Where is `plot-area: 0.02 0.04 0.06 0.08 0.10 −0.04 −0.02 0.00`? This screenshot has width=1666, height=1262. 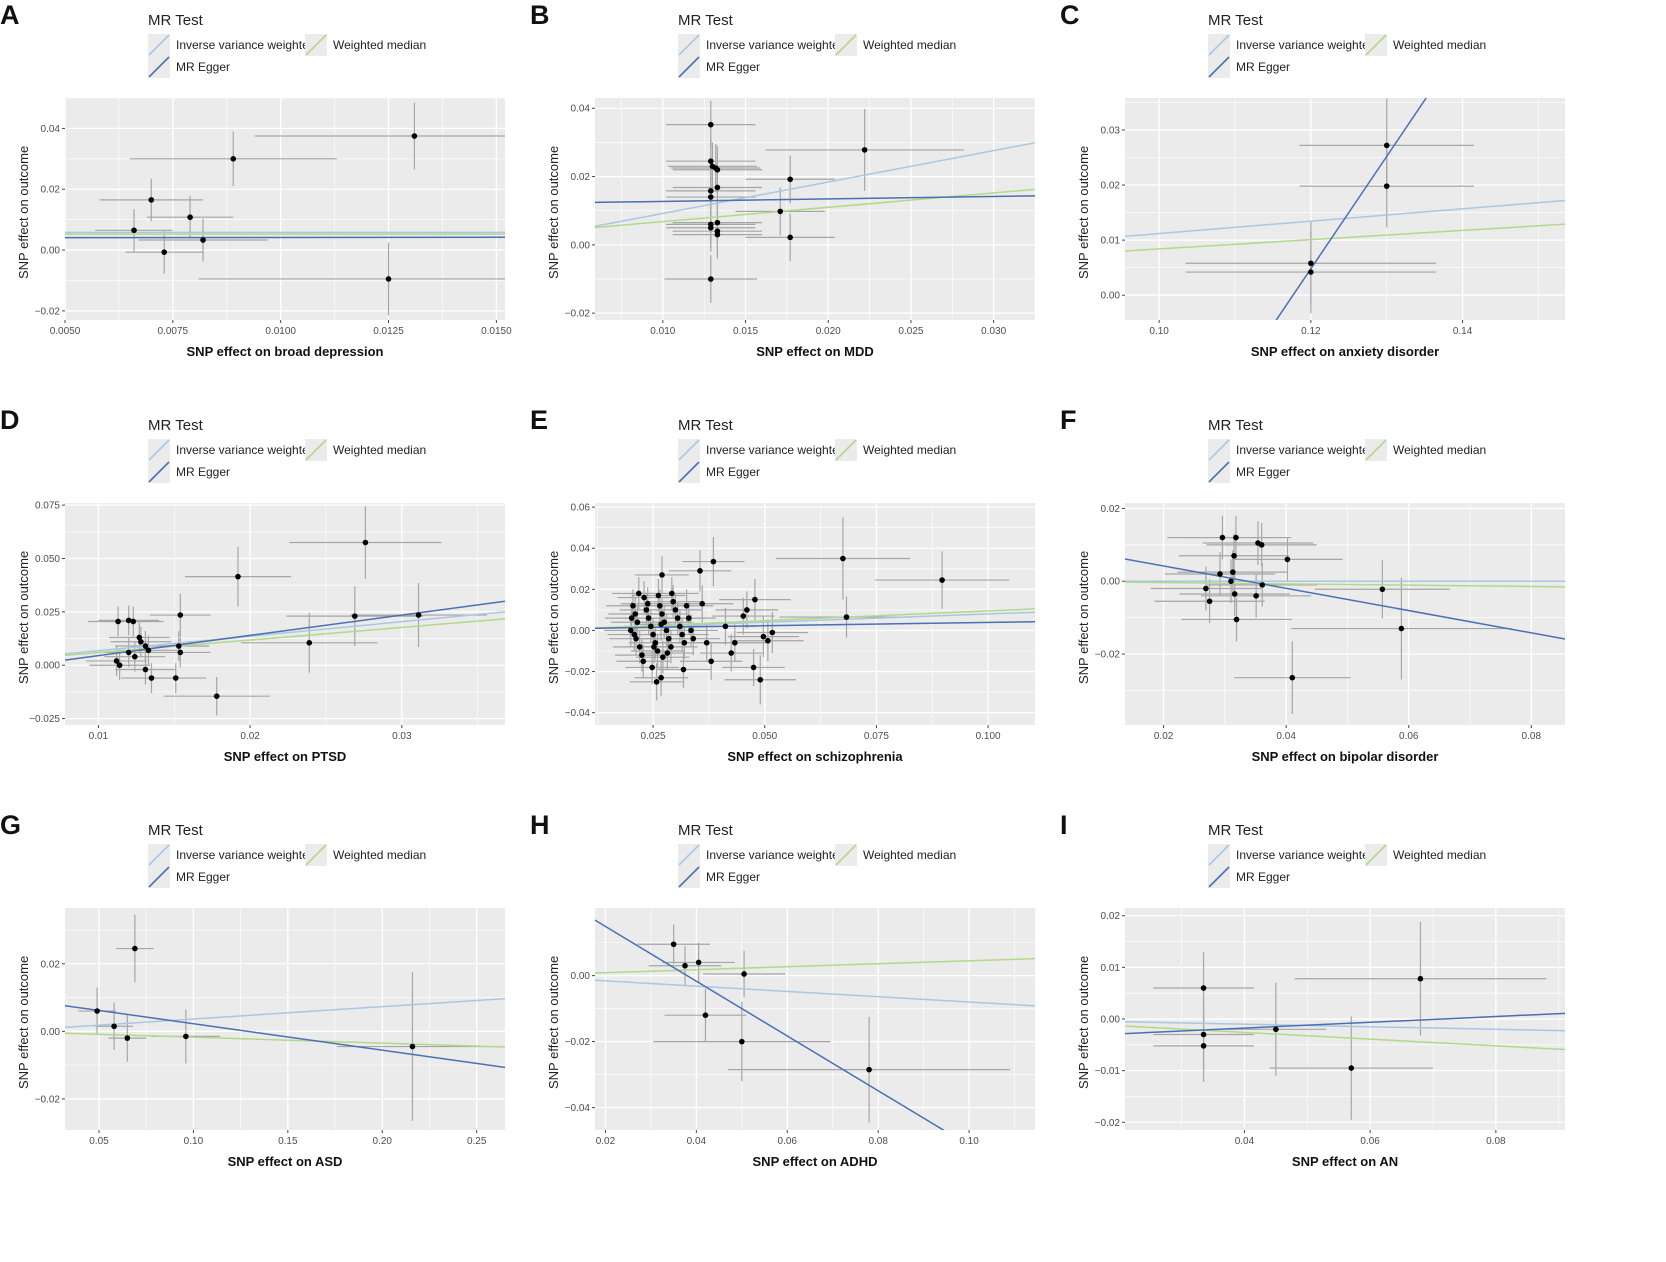
plot-area: 0.02 0.04 0.06 0.08 0.10 −0.04 −0.02 0.00 is located at coordinates (800, 1027).